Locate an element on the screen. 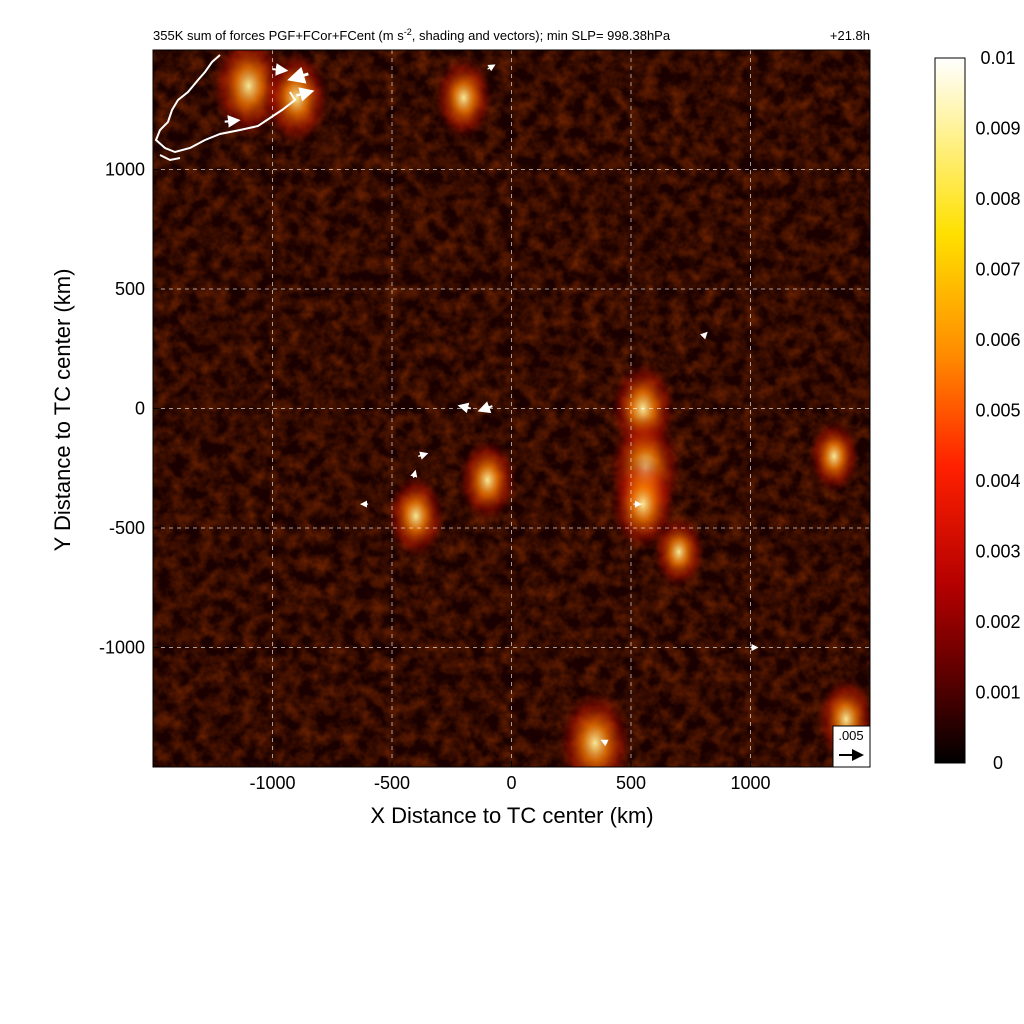 This screenshot has height=1024, width=1024. colorbar-tick-8: 0.008 is located at coordinates (997, 199).